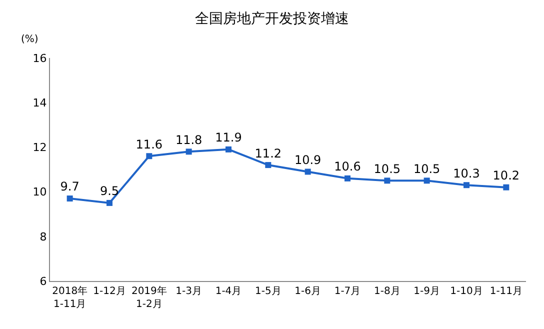 The height and width of the screenshot is (329, 544). I want to click on y-tick-label: 12, so click(39, 147).